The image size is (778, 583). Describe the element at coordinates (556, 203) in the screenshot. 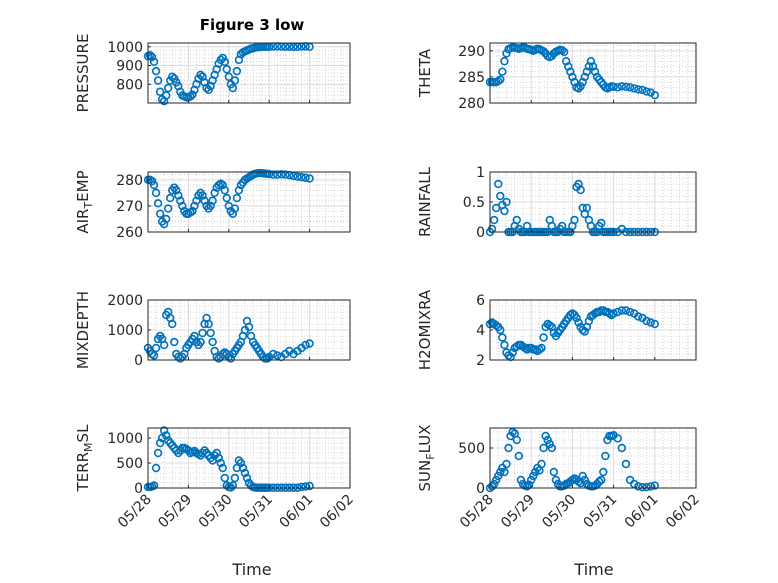

I see `subplot-4: 0 0.5 1 RAINFALL` at that location.